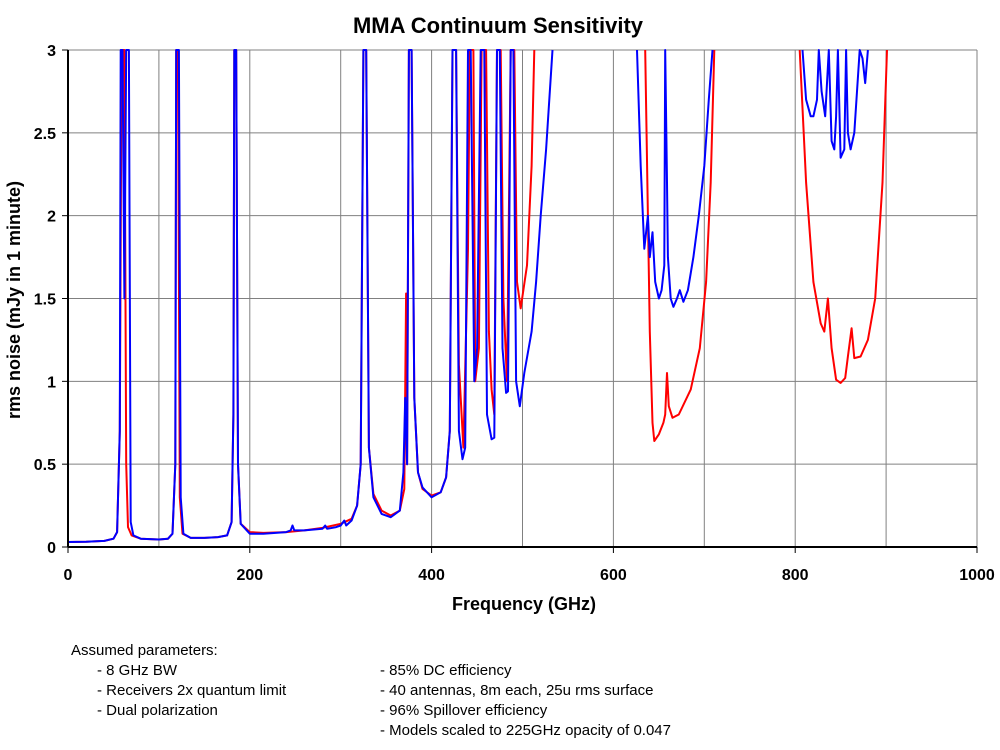  Describe the element at coordinates (249, 575) in the screenshot. I see `x-tick-label: 200` at that location.